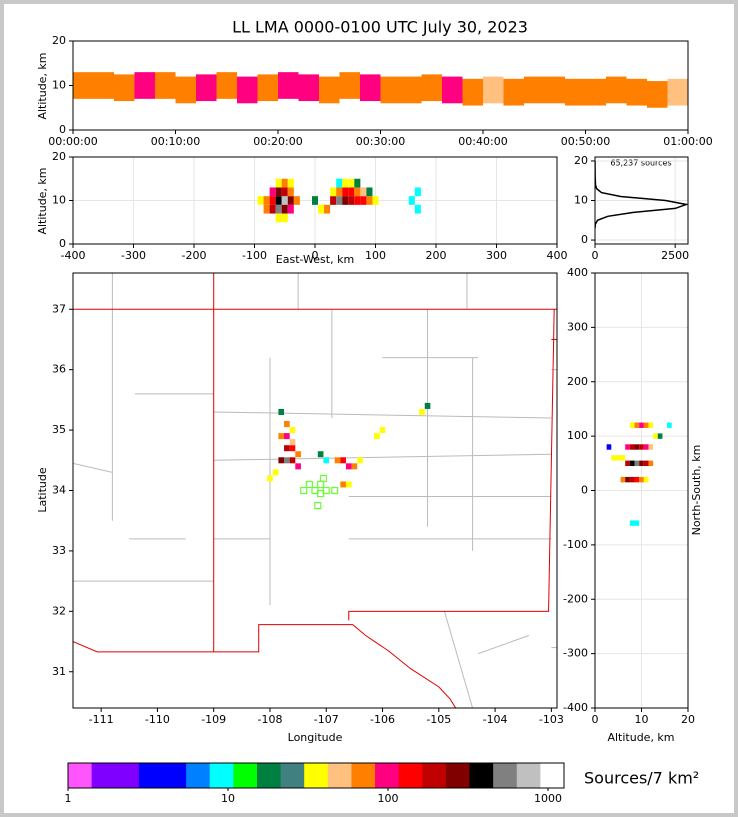 This screenshot has height=817, width=738. I want to click on panel: -400 -300 -200 -100 0 100 200 300 400 0 10 20, so click(310, 206).